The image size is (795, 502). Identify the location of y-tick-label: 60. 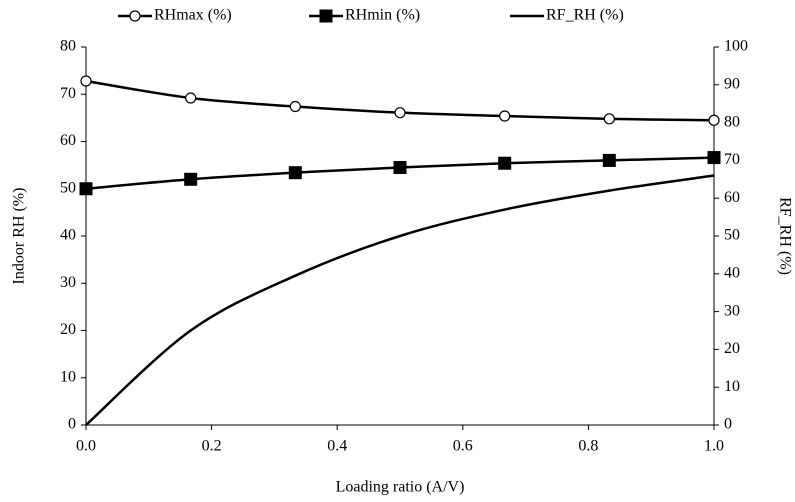
(68, 140).